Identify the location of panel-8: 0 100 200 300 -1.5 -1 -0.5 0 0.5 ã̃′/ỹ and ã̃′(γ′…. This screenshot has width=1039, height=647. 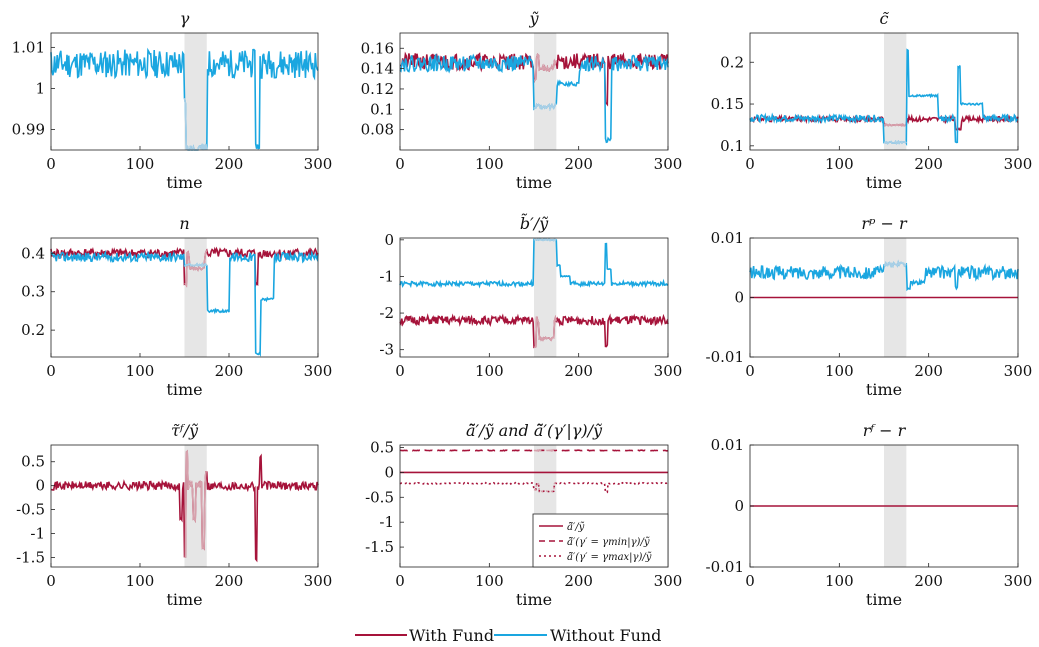
(523, 515).